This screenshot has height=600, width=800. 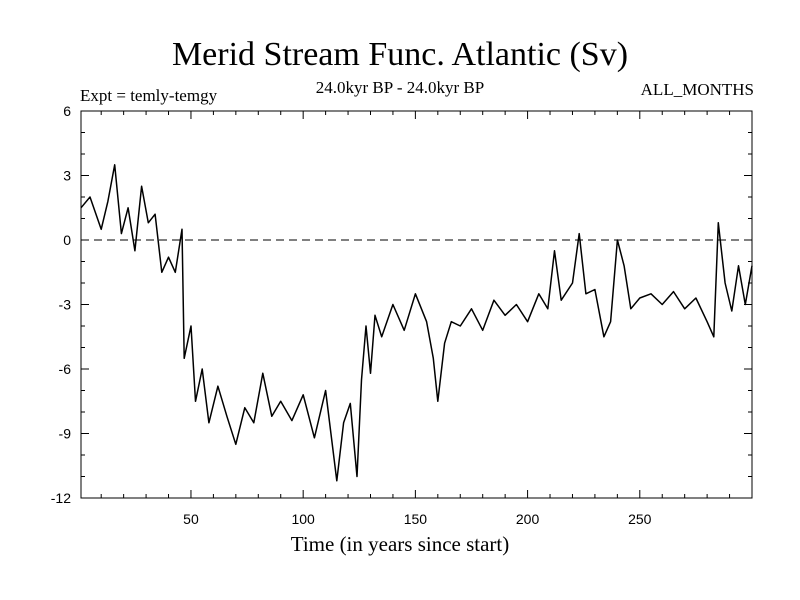 I want to click on x-tick-label: 50, so click(x=191, y=519).